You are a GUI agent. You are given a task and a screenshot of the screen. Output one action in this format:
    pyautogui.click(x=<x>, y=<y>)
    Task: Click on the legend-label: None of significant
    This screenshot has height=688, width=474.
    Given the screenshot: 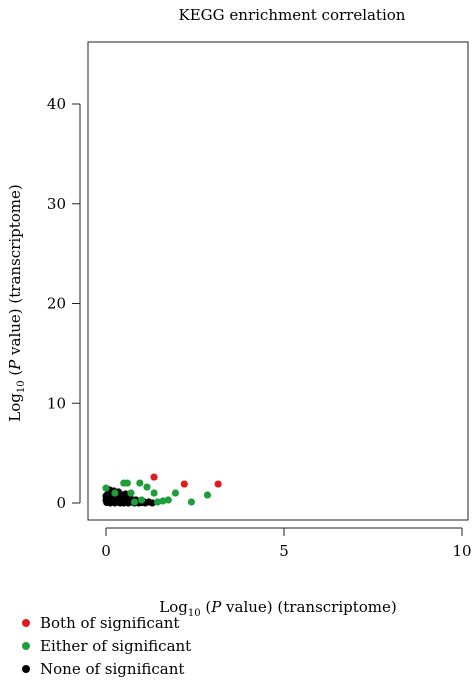 What is the action you would take?
    pyautogui.click(x=112, y=669)
    